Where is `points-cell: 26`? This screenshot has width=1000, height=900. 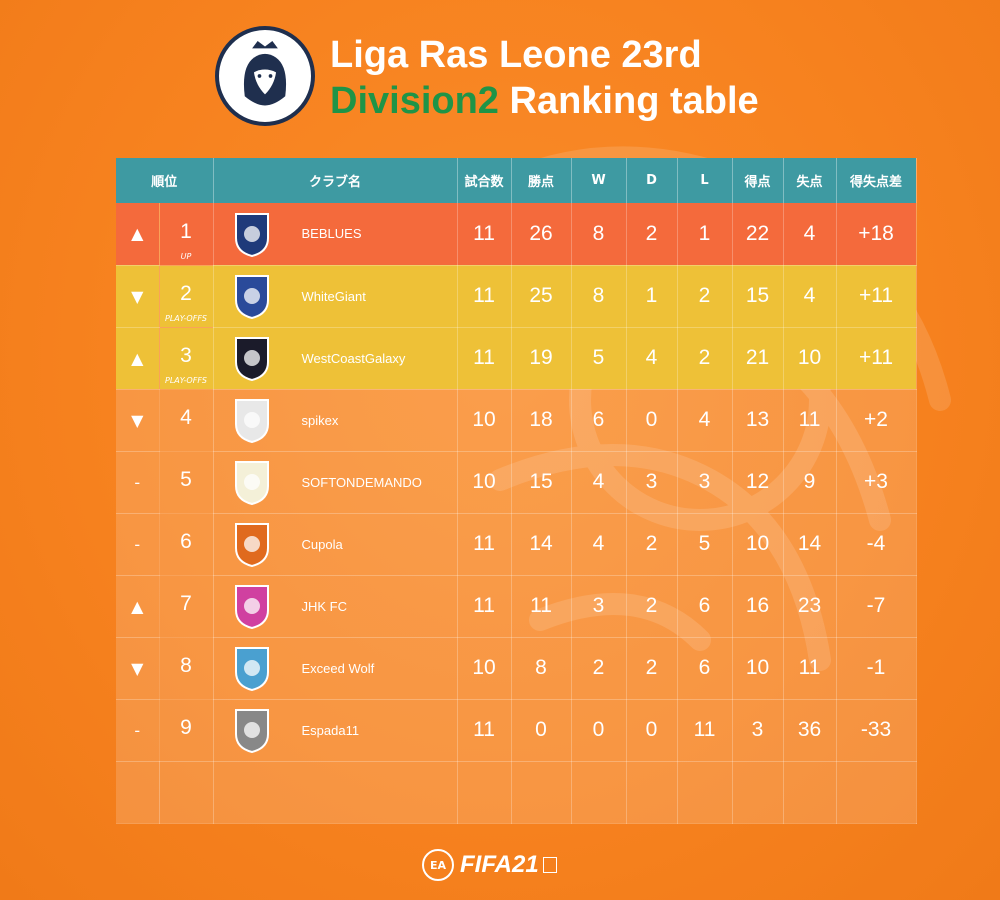 points-cell: 26 is located at coordinates (541, 234).